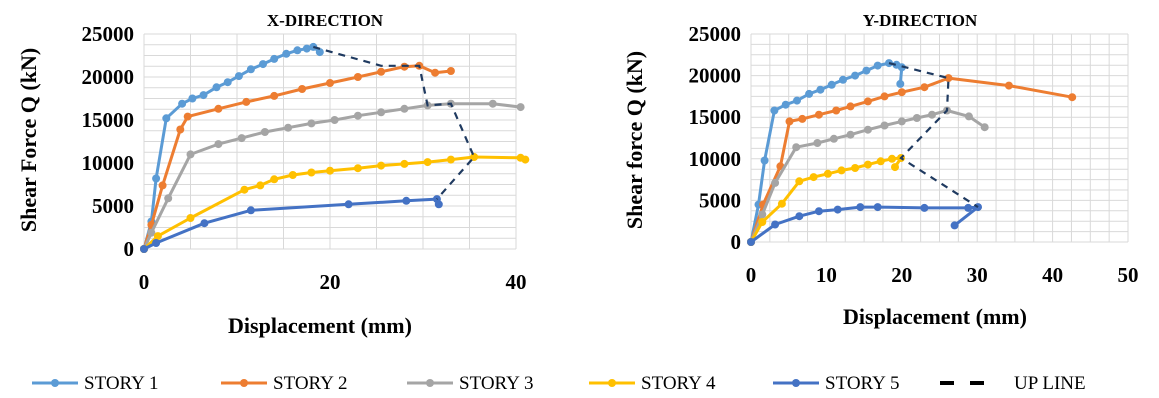 Image resolution: width=1159 pixels, height=398 pixels. What do you see at coordinates (292, 224) in the screenshot?
I see `x-direction-story-5-line` at bounding box center [292, 224].